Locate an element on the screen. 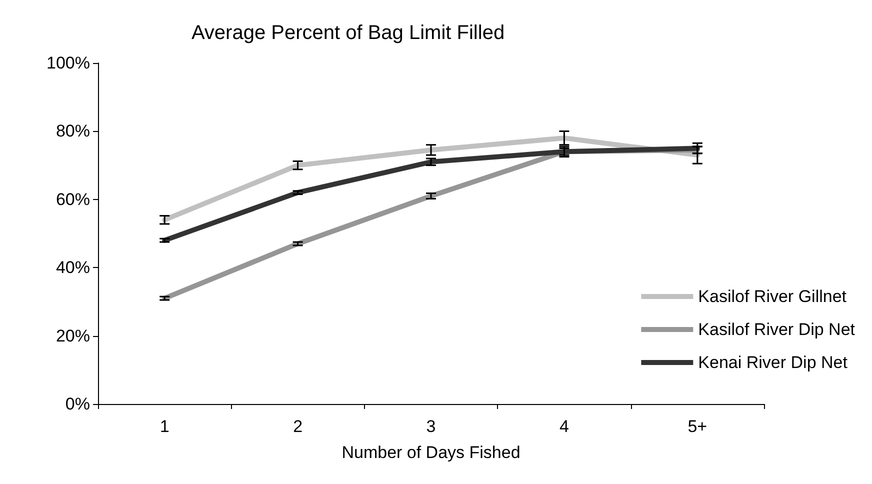 The image size is (872, 484). x-tick-label: 2 is located at coordinates (298, 426).